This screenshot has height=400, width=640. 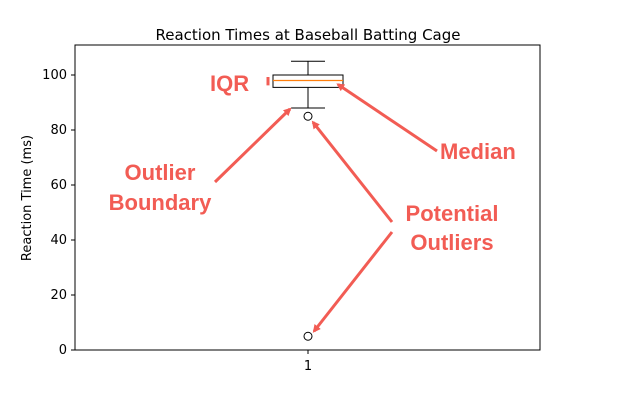 I want to click on y-axis-label: Reaction Time (ms), so click(x=27, y=198).